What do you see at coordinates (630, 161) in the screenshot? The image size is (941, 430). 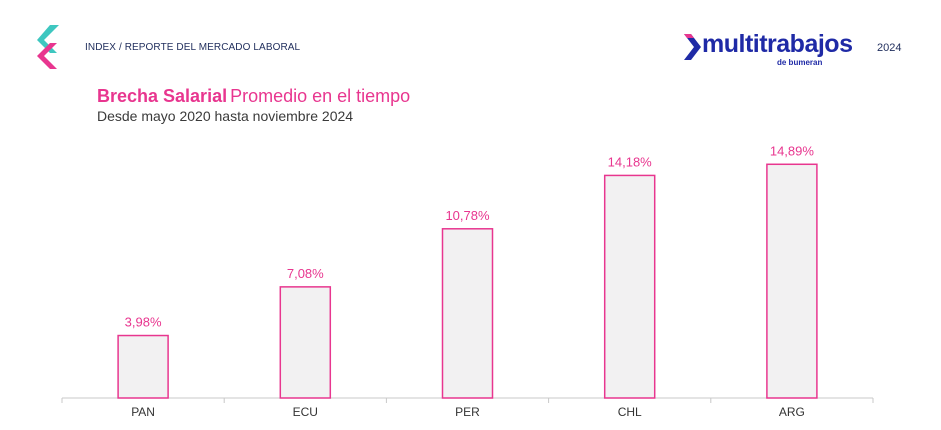 I see `bar-value-label: 14,18%` at bounding box center [630, 161].